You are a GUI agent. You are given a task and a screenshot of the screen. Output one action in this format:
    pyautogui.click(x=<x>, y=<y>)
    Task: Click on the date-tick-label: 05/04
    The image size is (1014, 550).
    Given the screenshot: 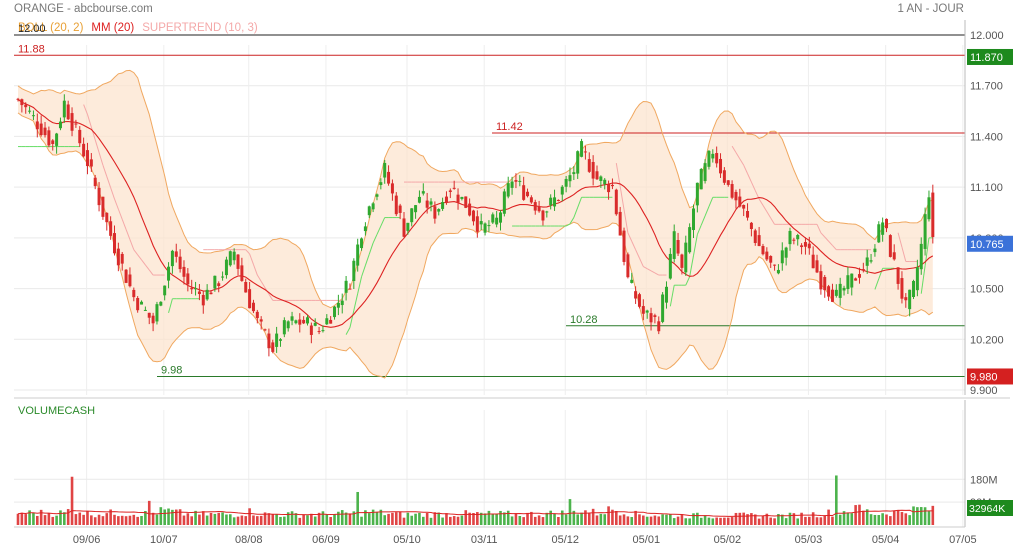 What is the action you would take?
    pyautogui.click(x=886, y=540)
    